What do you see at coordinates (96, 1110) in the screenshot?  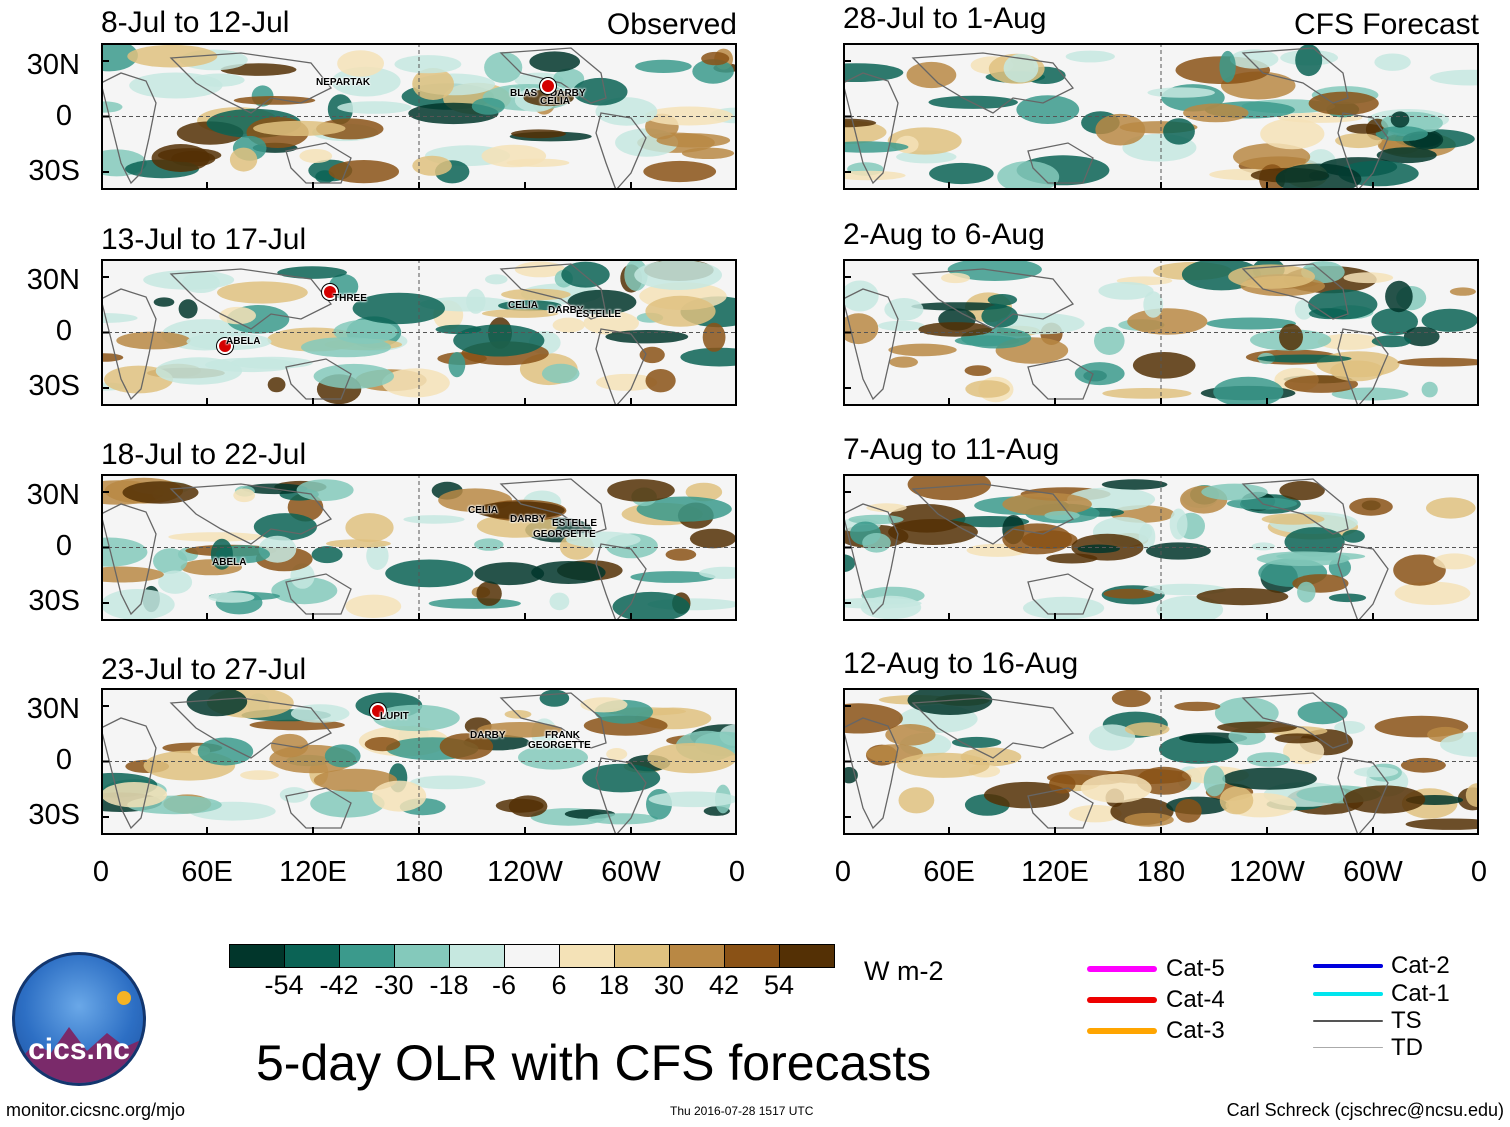 I see `footer-url: monitor.cicsnc.org/mjo` at bounding box center [96, 1110].